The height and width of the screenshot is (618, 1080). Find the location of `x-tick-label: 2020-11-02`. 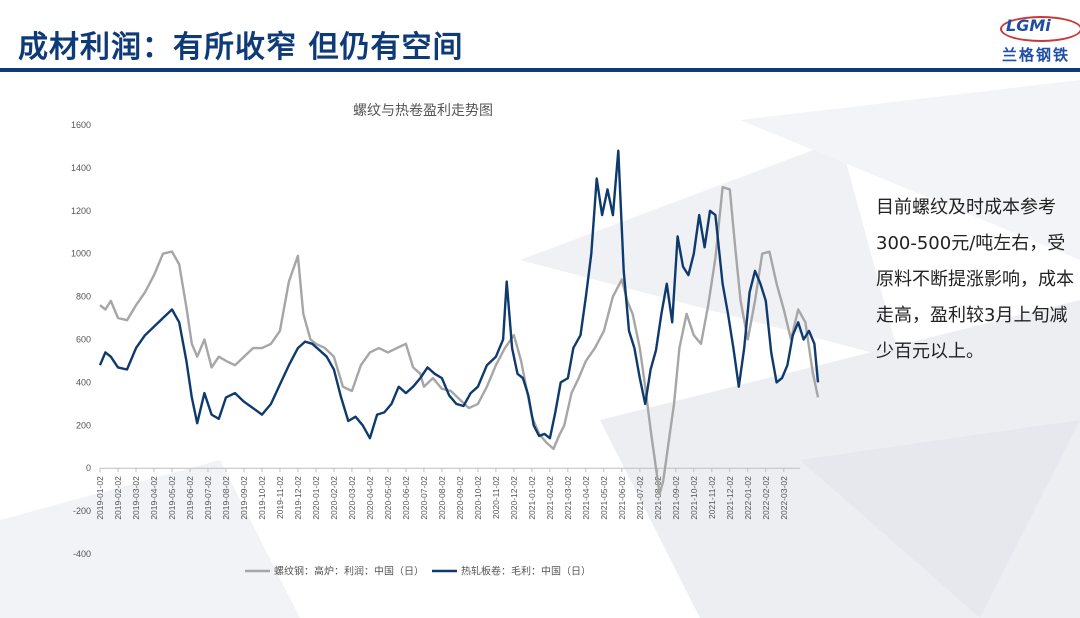

x-tick-label: 2020-11-02 is located at coordinates (496, 497).